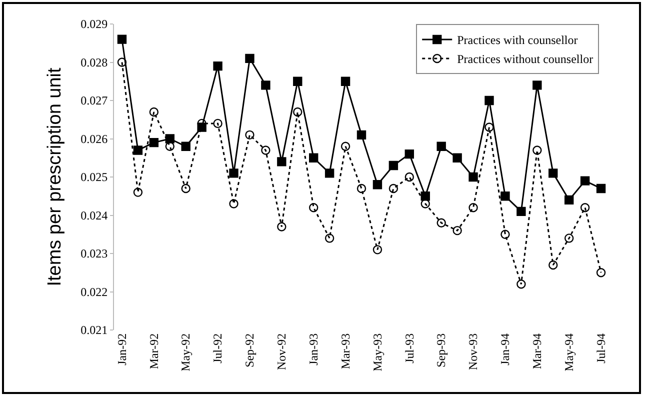 The width and height of the screenshot is (647, 400). I want to click on x-tick-label: Nov-93, so click(473, 351).